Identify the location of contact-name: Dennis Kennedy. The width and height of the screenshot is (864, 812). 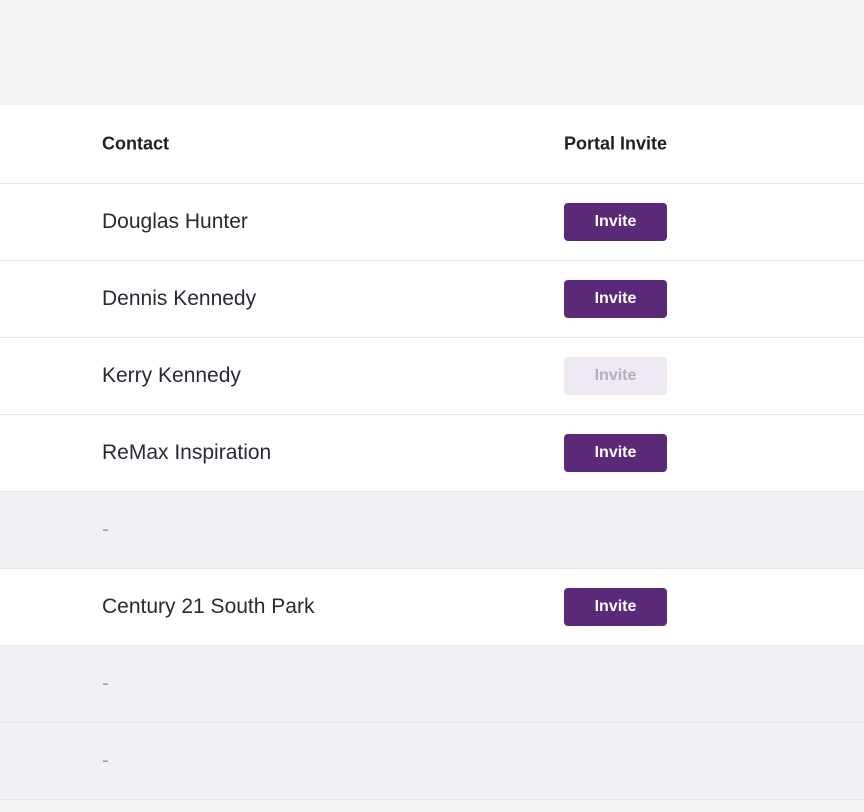
(179, 298).